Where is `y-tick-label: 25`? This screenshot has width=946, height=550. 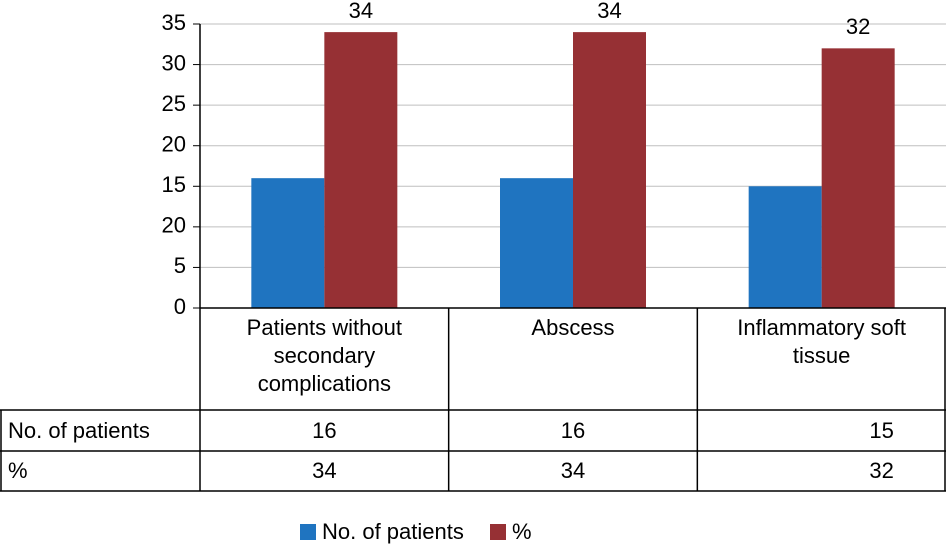
y-tick-label: 25 is located at coordinates (174, 103).